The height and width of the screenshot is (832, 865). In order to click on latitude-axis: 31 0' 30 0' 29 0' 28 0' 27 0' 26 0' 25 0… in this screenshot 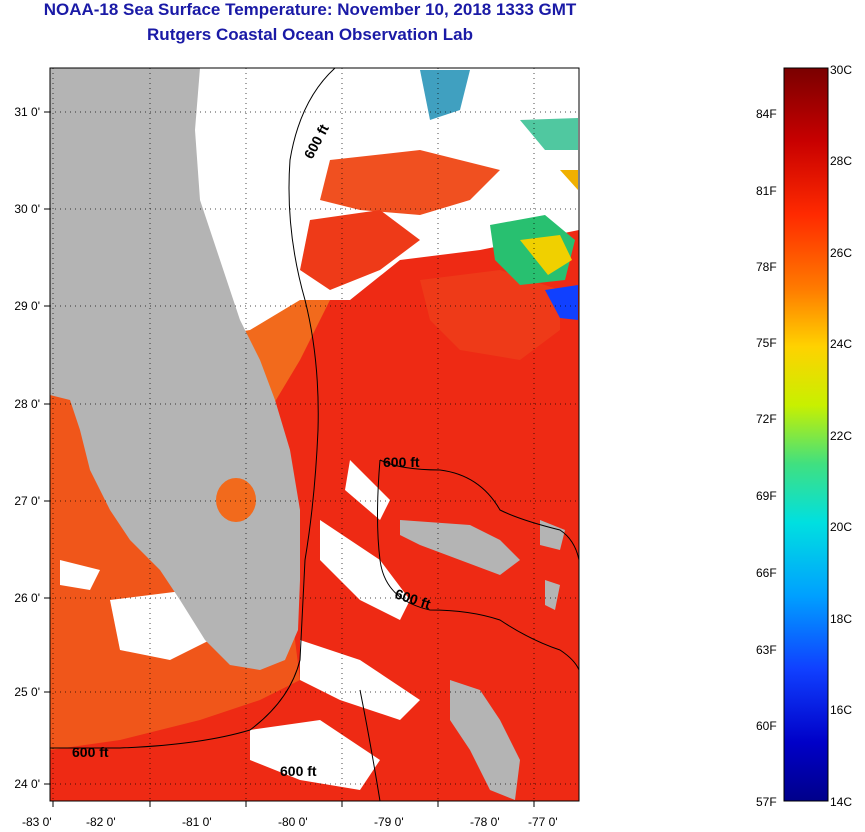, I will do `click(32, 448)`.